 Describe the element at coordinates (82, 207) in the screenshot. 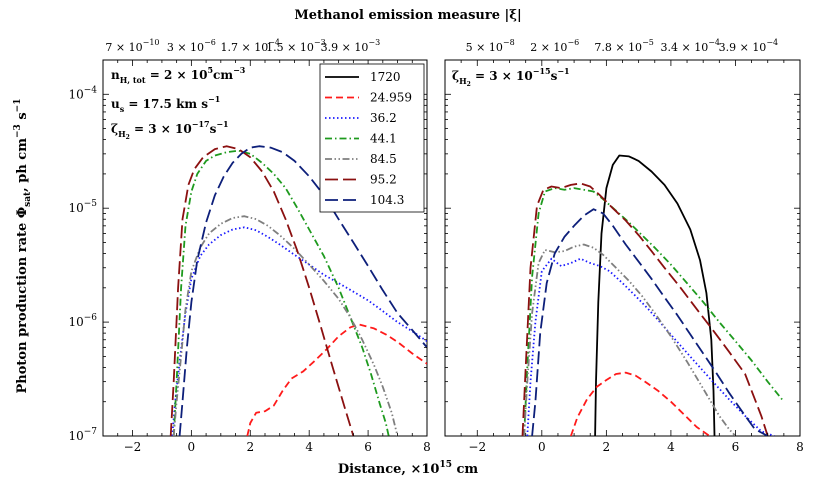

I see `y-tick-label: 10⁻⁵` at that location.